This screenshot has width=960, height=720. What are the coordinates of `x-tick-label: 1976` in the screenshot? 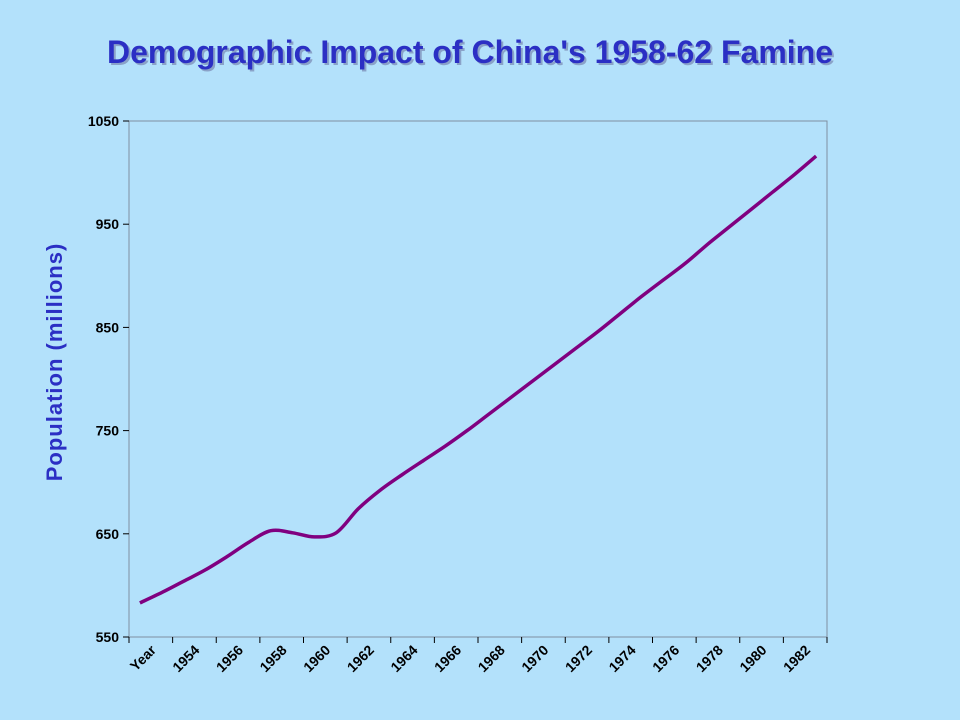 It's located at (665, 658).